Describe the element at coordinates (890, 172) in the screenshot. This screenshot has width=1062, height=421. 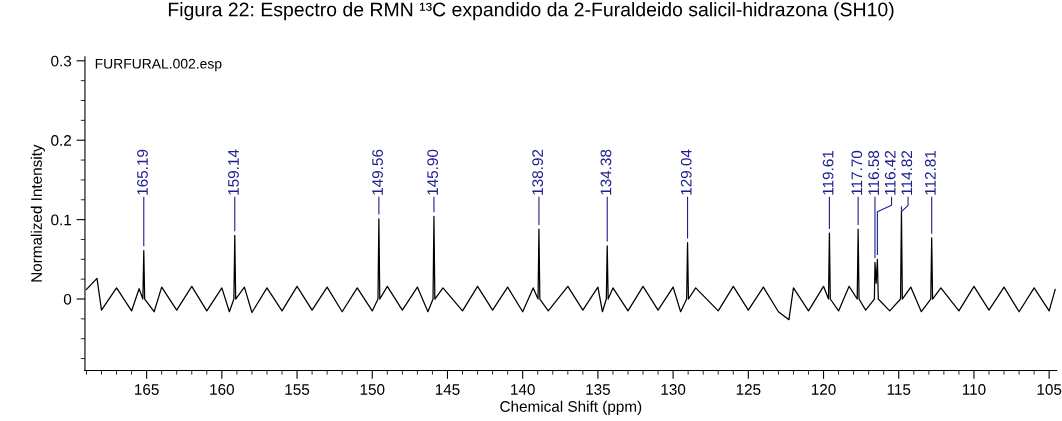
I see `annotation: 116.42` at that location.